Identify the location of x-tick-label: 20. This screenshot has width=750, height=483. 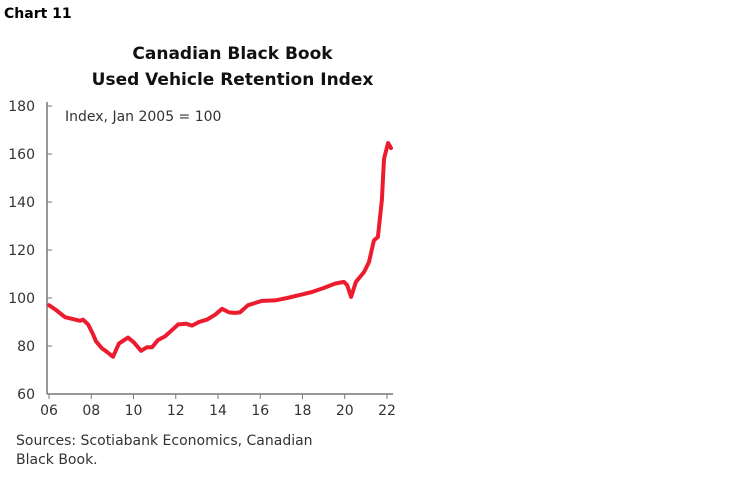
(345, 411).